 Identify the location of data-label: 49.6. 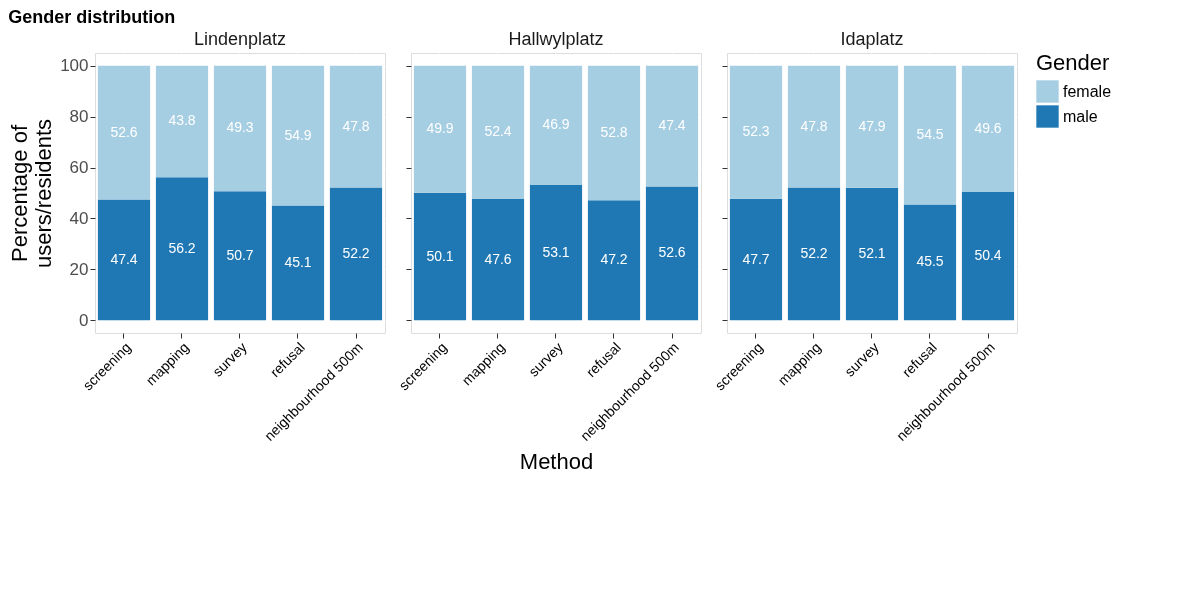
(988, 127).